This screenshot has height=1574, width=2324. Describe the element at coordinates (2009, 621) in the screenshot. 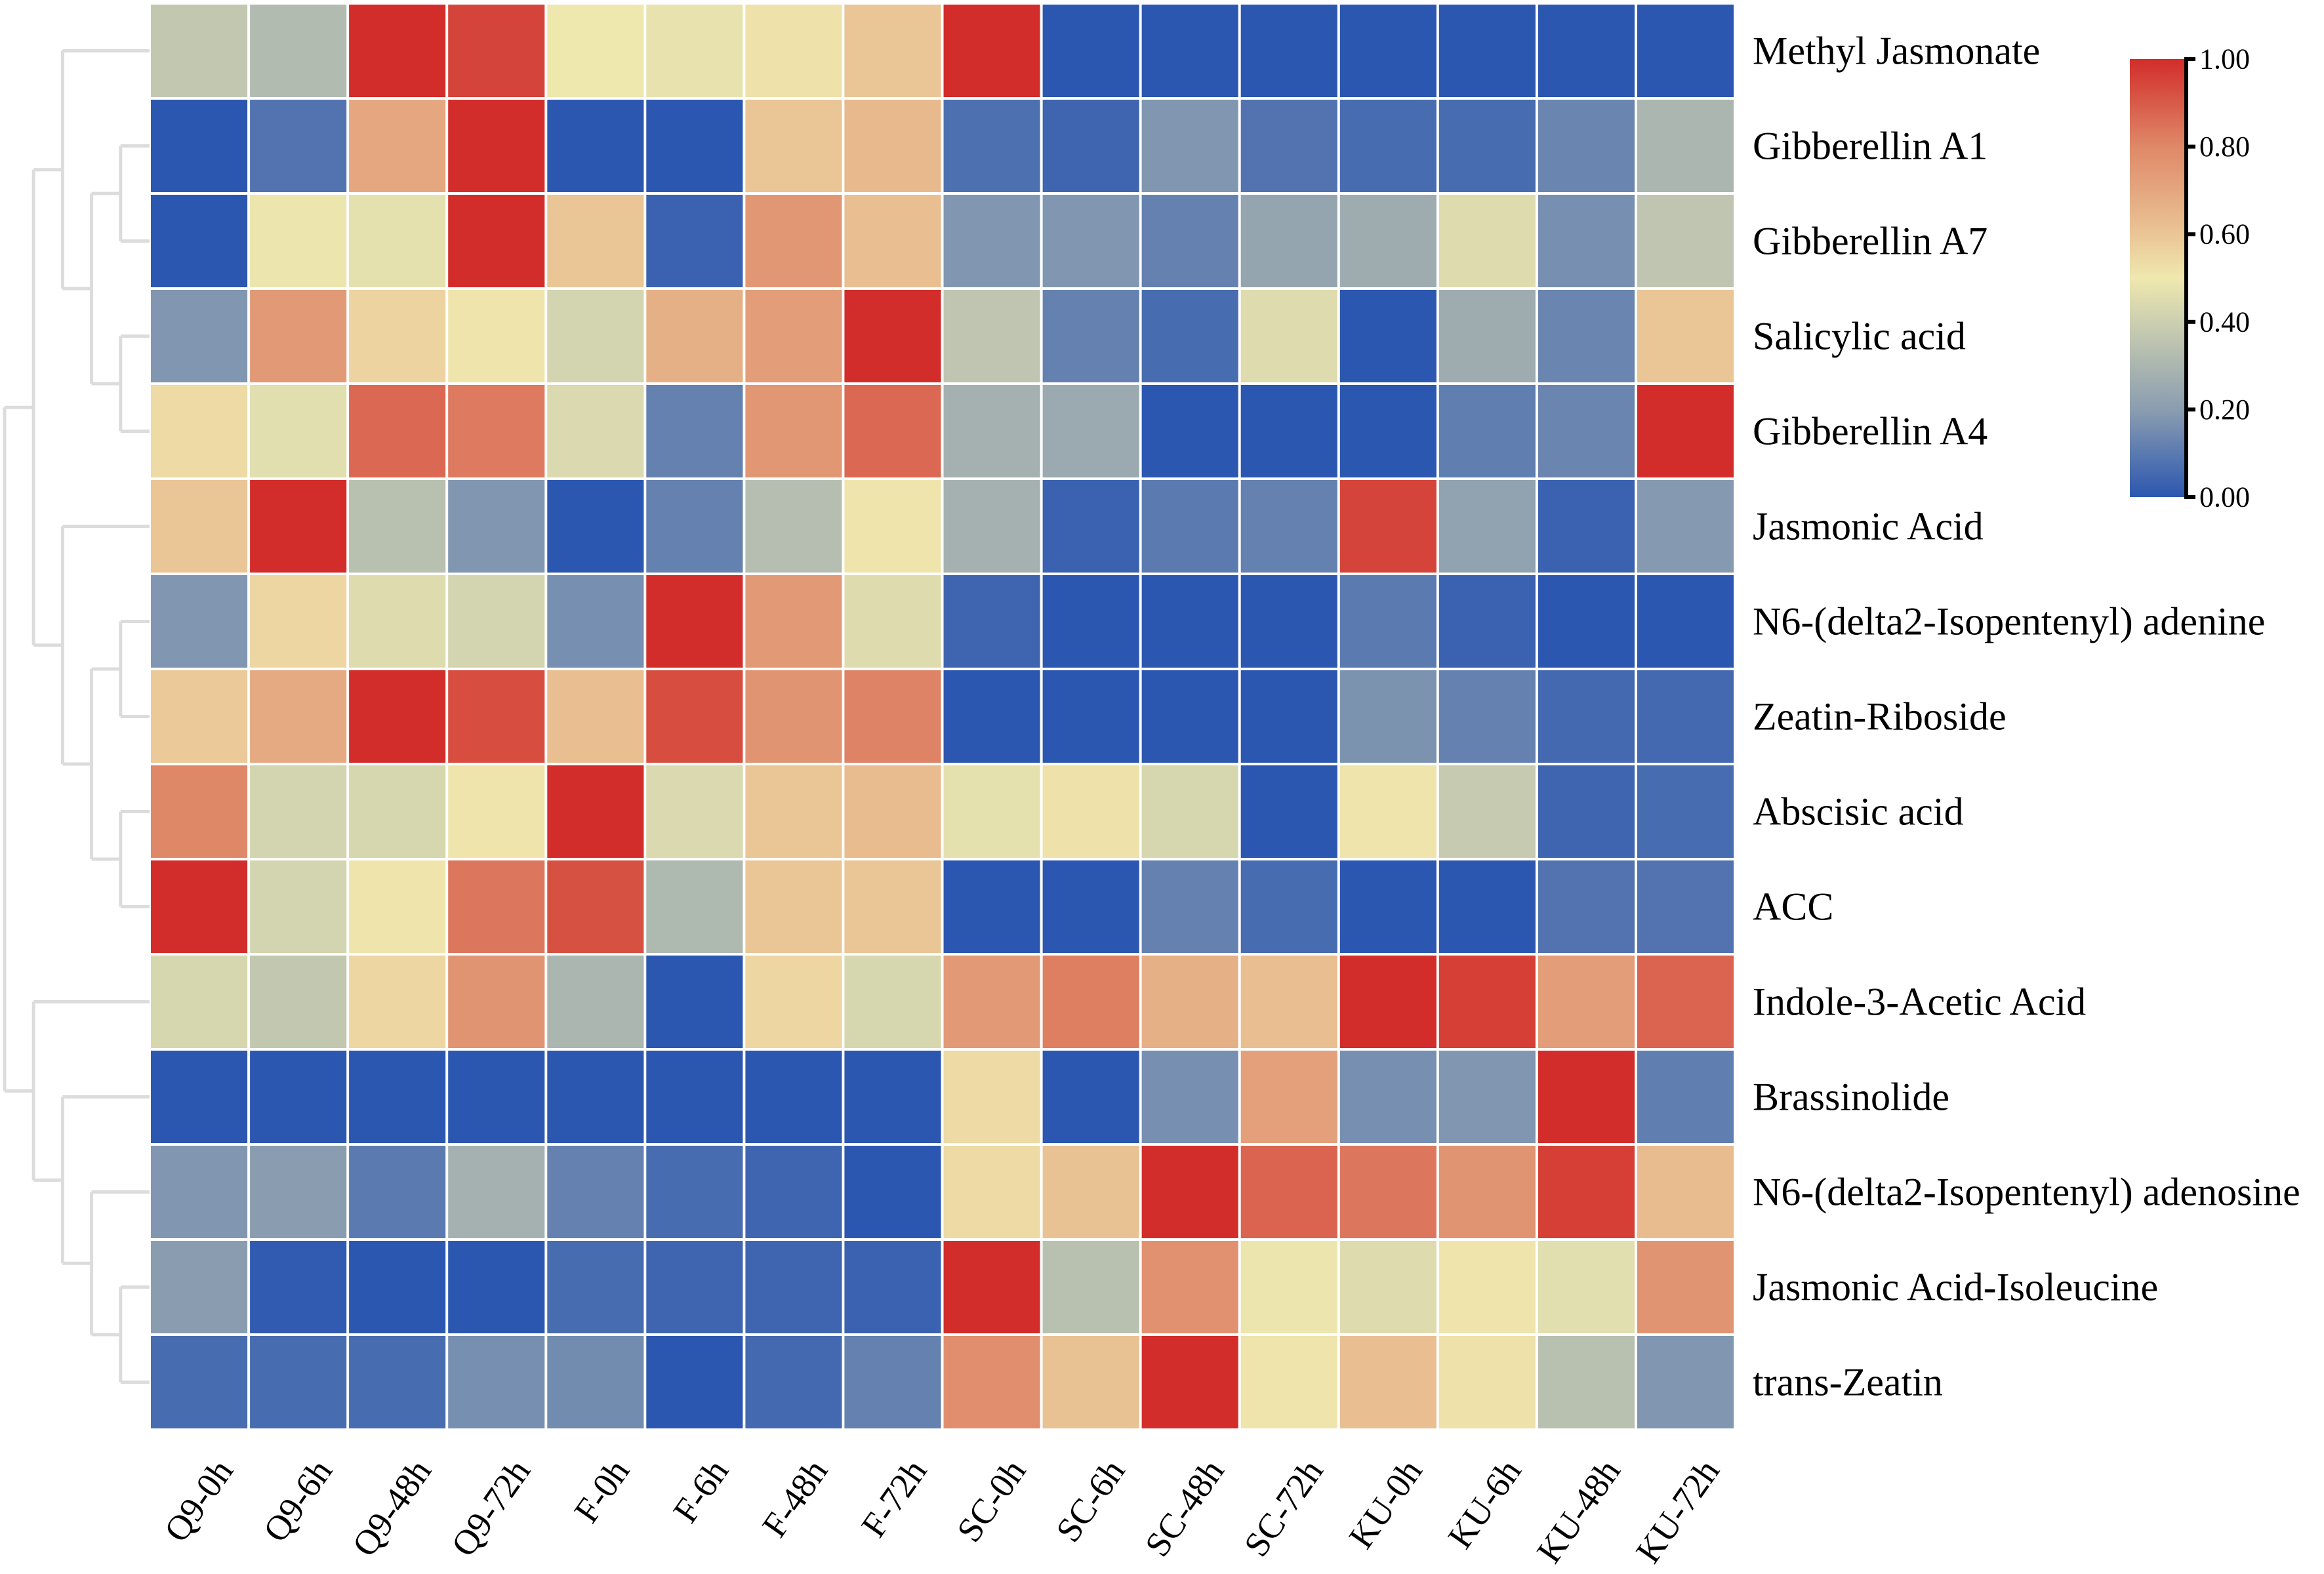

I see `row-label: N6-(delta2-Isopentenyl) adenine` at that location.